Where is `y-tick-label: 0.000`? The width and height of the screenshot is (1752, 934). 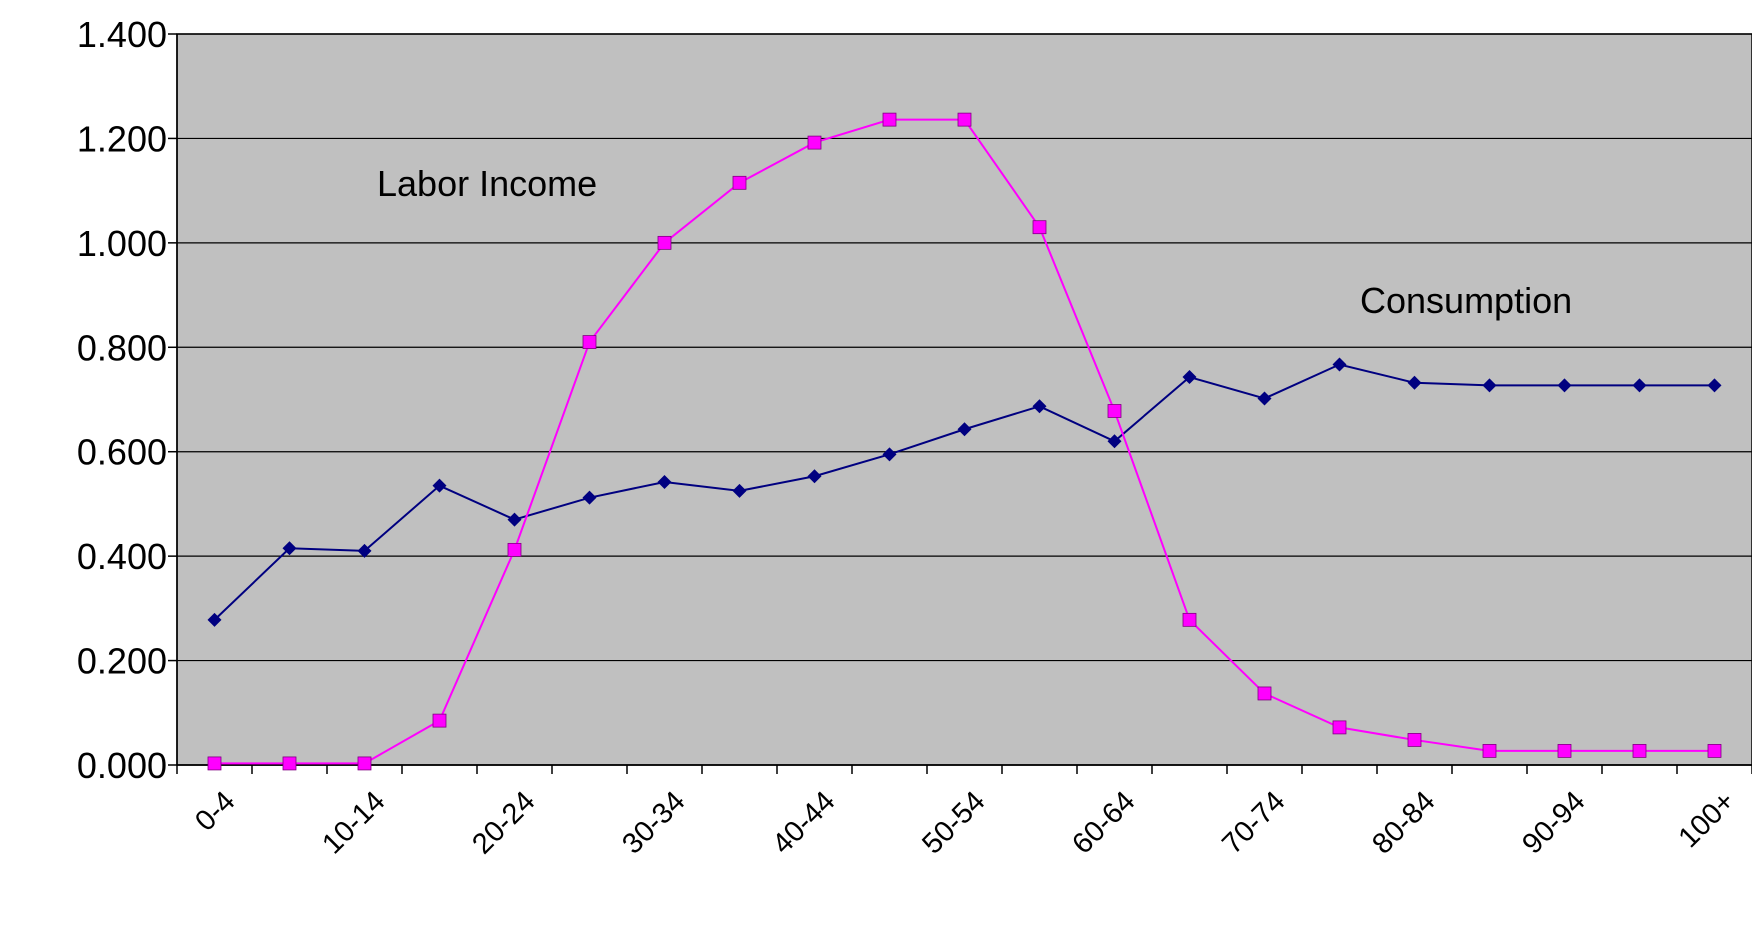
y-tick-label: 0.000 is located at coordinates (122, 765).